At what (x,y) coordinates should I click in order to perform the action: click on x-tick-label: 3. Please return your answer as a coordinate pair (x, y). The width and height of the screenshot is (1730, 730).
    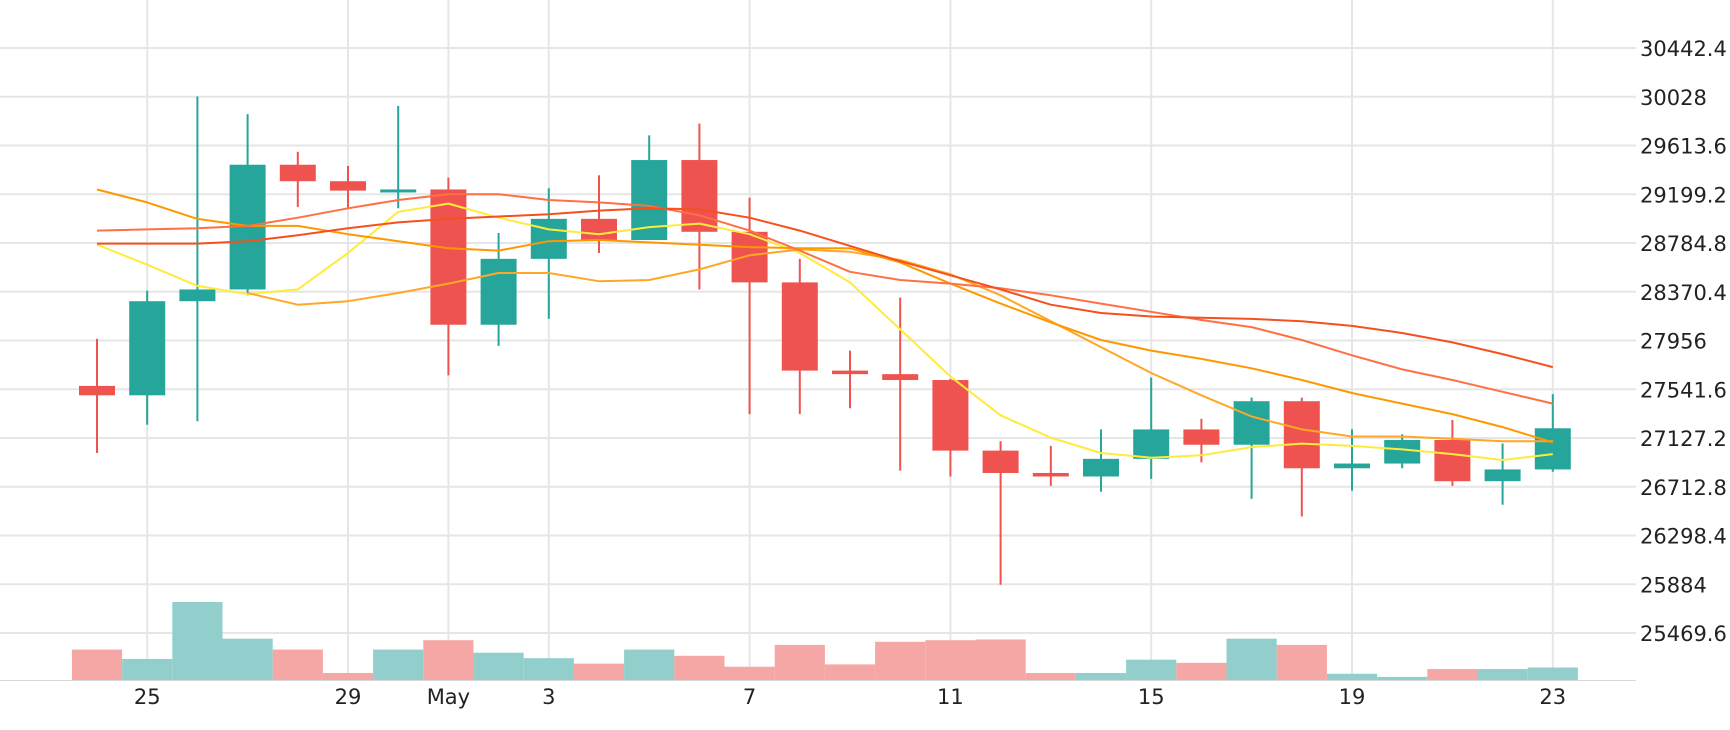
    Looking at the image, I should click on (548, 697).